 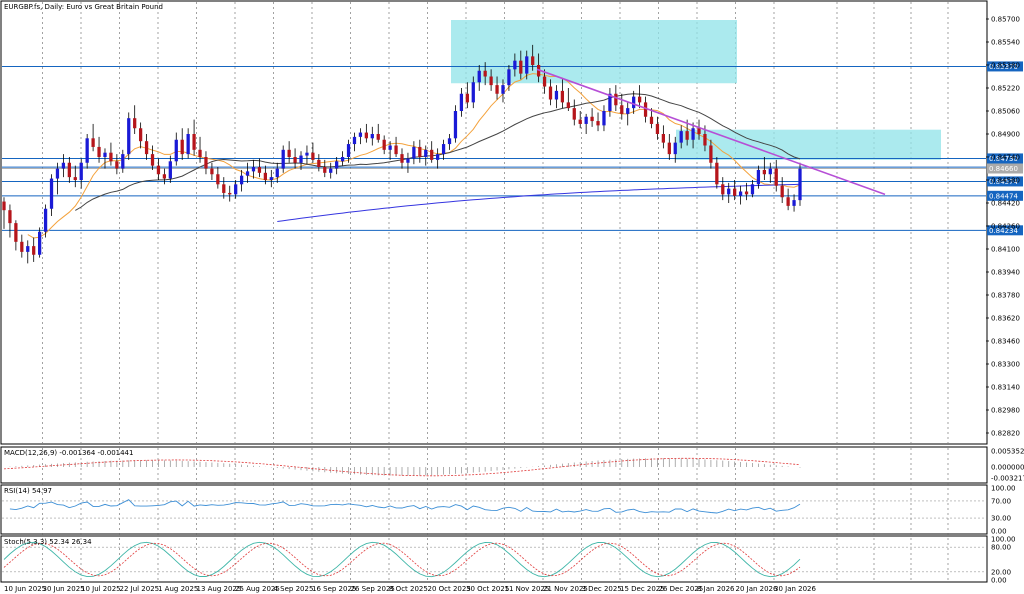 I want to click on y-tick-label: 0.83460, so click(x=1005, y=342).